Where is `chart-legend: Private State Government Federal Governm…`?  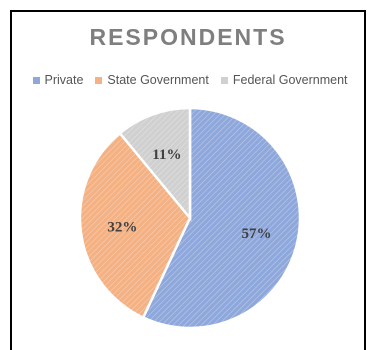
chart-legend: Private State Government Federal Governm… is located at coordinates (190, 80).